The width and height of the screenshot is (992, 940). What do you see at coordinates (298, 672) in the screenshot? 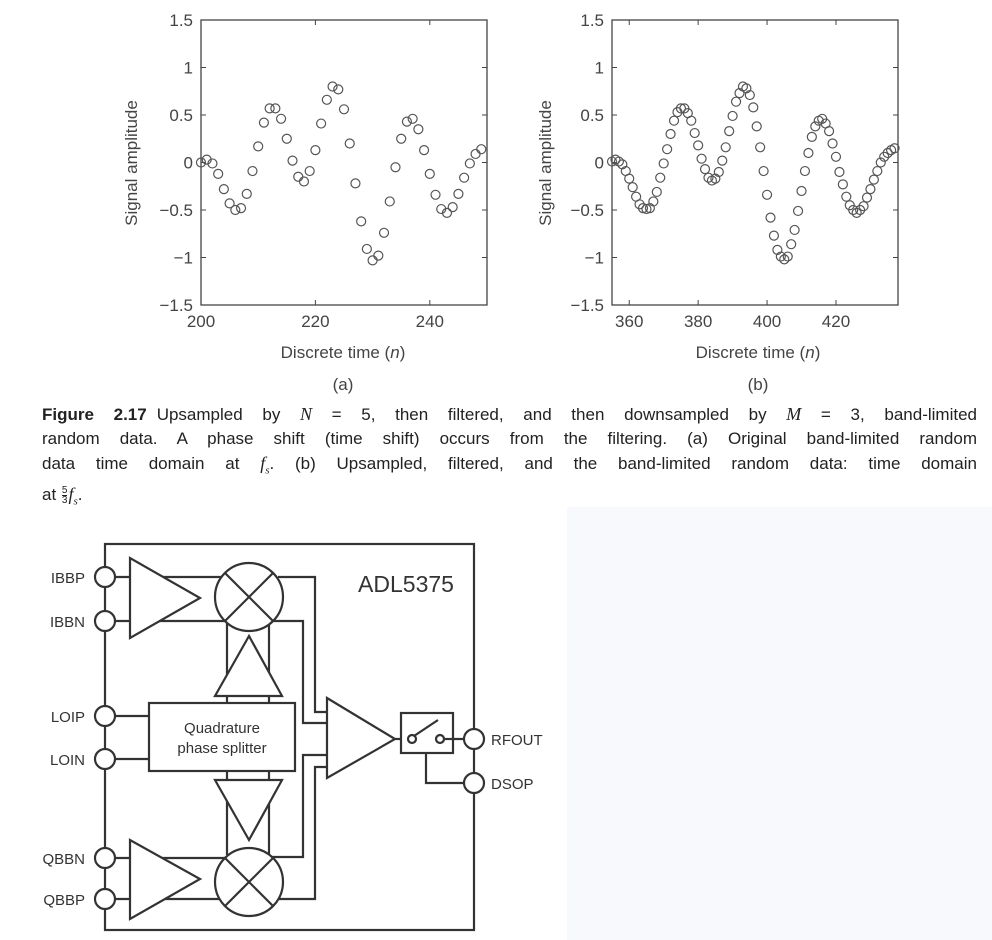
I see `wire-i-mixer-out-n` at bounding box center [298, 672].